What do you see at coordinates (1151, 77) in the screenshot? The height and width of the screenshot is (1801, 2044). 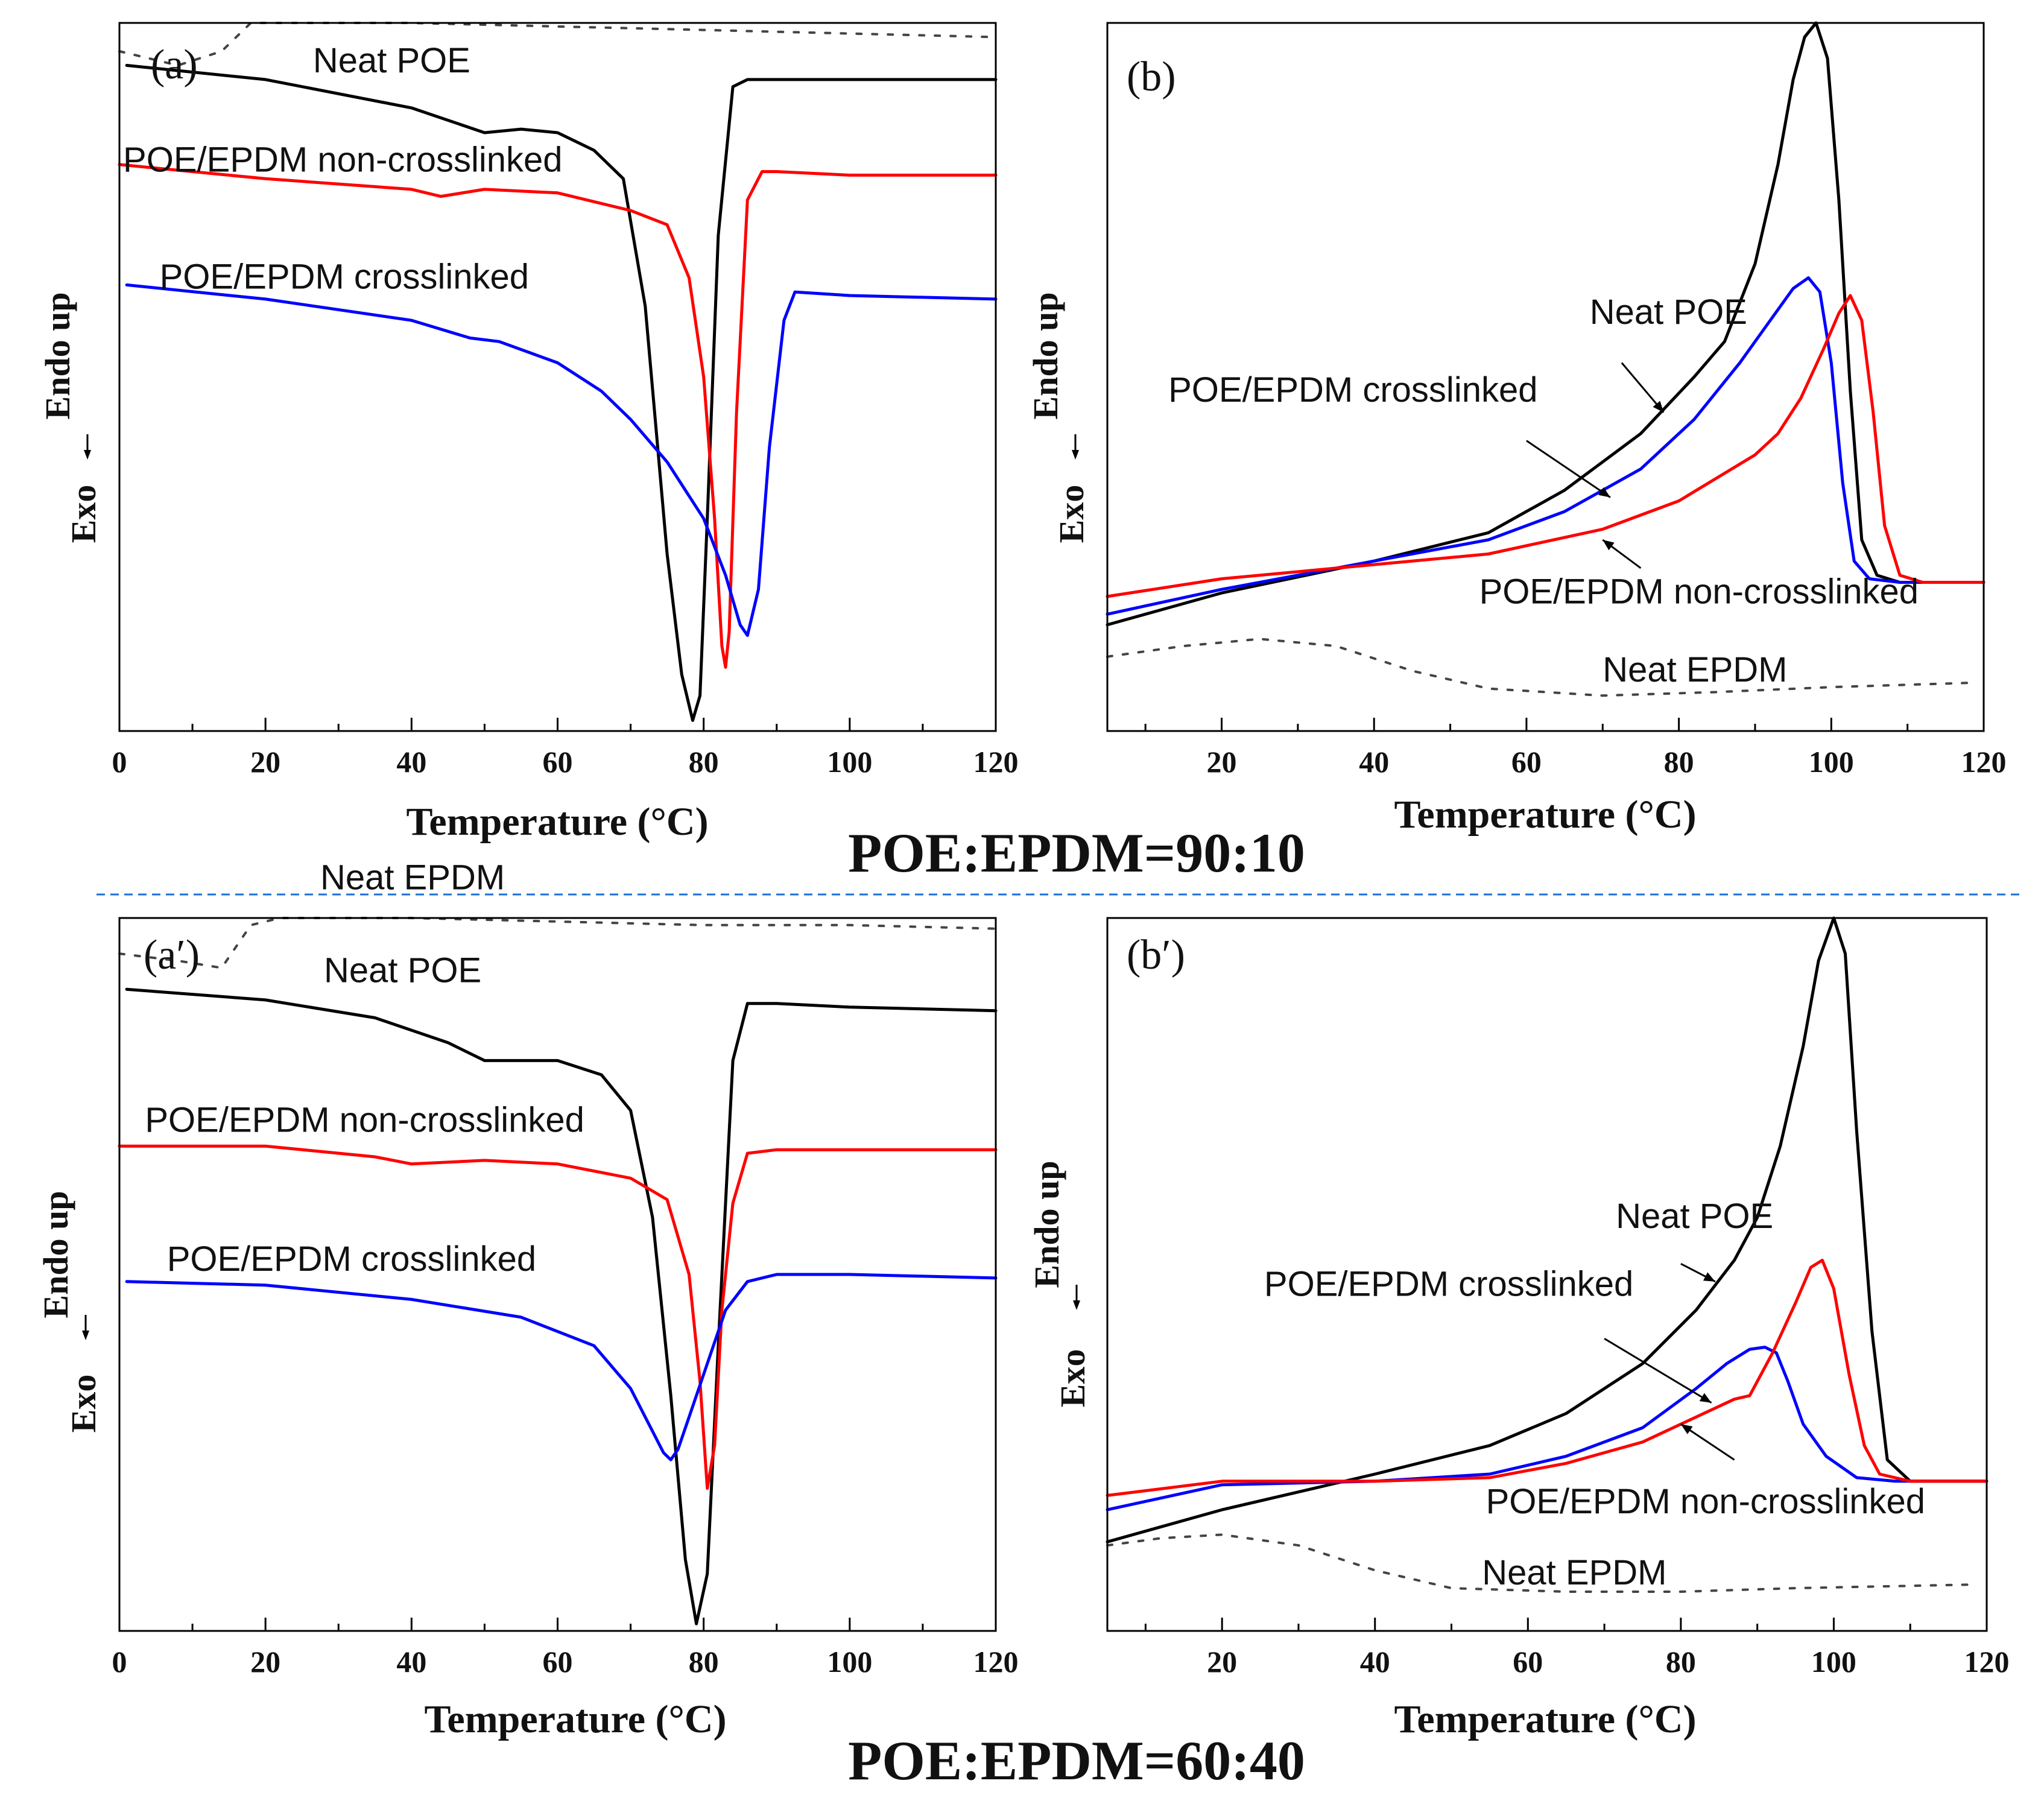 I see `panel-label: (b)` at bounding box center [1151, 77].